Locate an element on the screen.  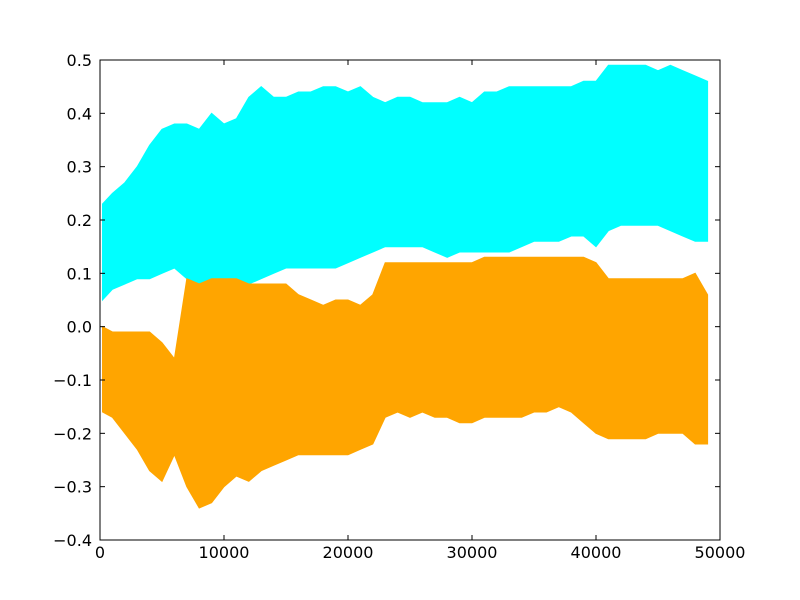
y-tick-label: −0.2 is located at coordinates (72, 433).